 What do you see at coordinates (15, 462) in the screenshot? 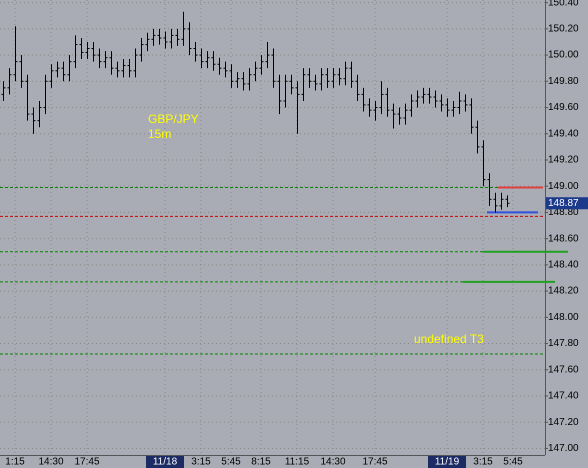
I see `x-tick-label: 1:15` at bounding box center [15, 462].